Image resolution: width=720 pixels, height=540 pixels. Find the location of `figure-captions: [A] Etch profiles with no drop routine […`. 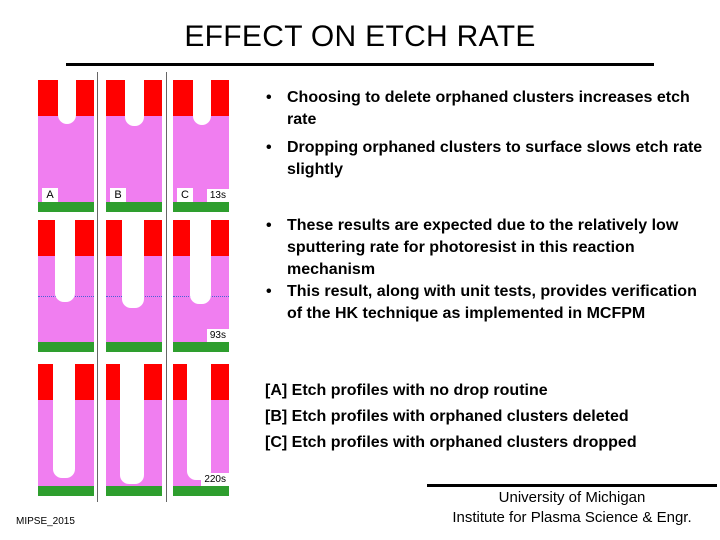

figure-captions: [A] Etch profiles with no drop routine [… is located at coordinates (490, 417).